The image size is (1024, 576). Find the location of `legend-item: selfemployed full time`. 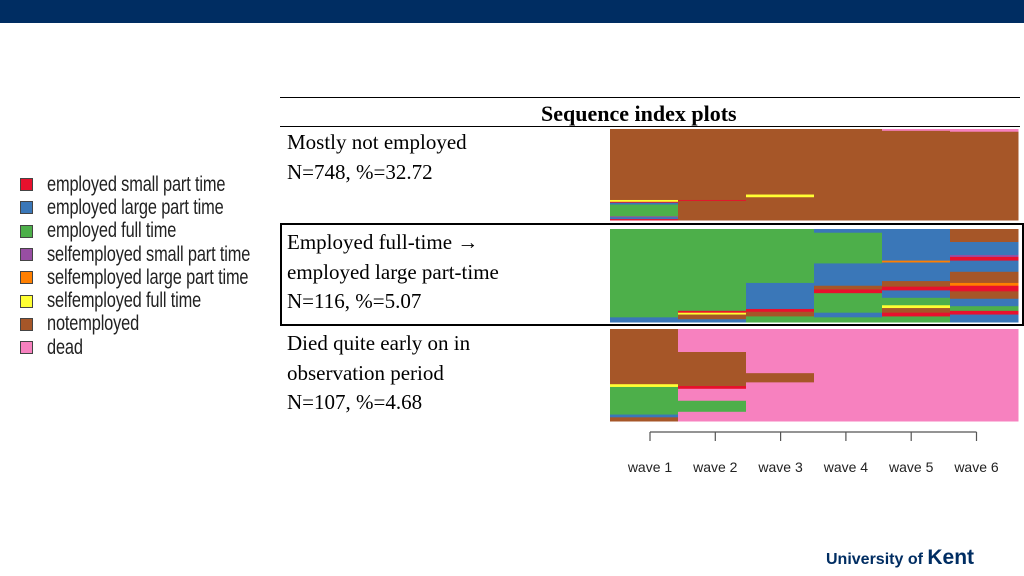

legend-item: selfemployed full time is located at coordinates (147, 300).